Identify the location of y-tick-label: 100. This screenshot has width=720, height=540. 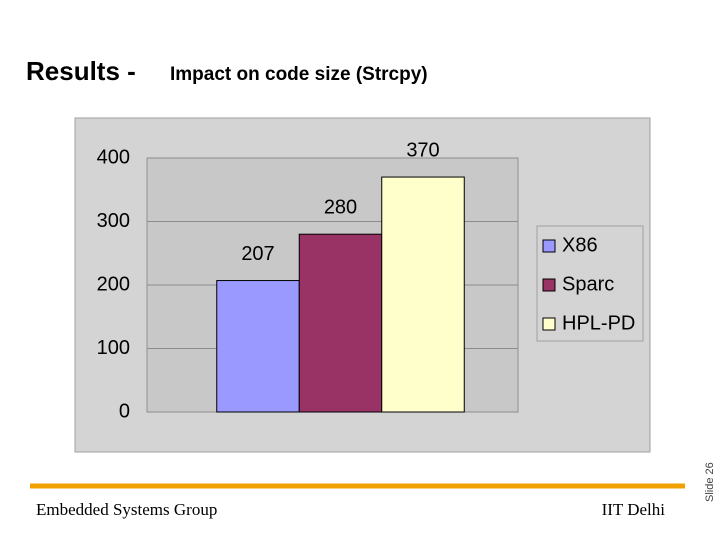
(113, 348).